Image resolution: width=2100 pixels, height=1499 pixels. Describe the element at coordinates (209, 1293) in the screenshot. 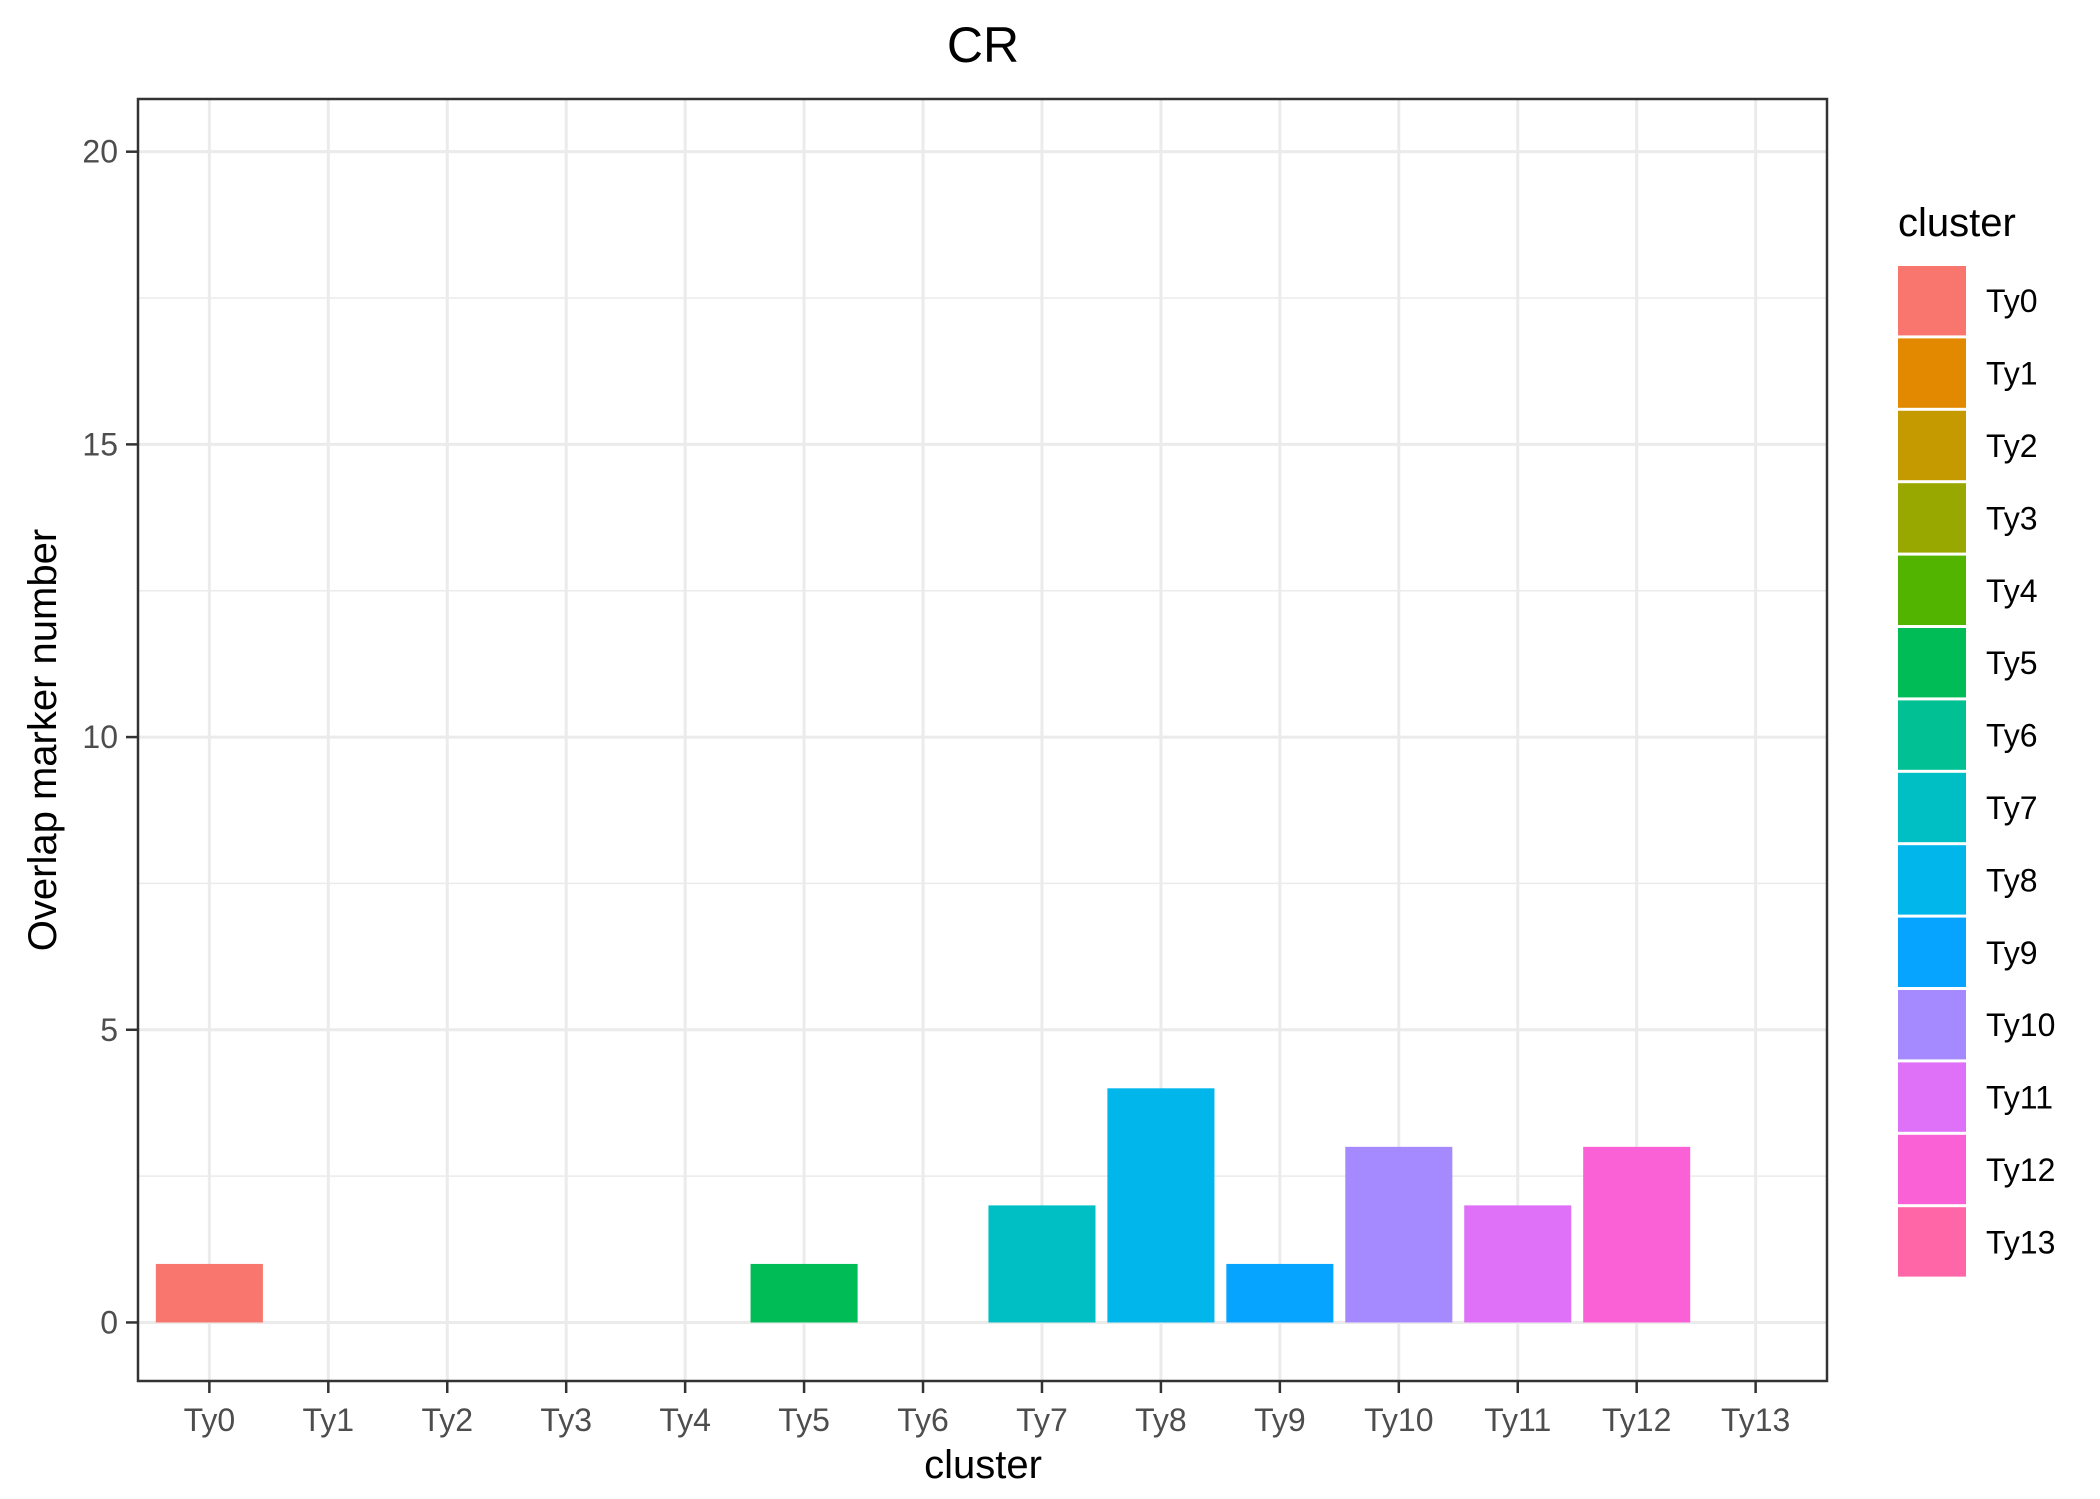

I see `bar-ty0` at that location.